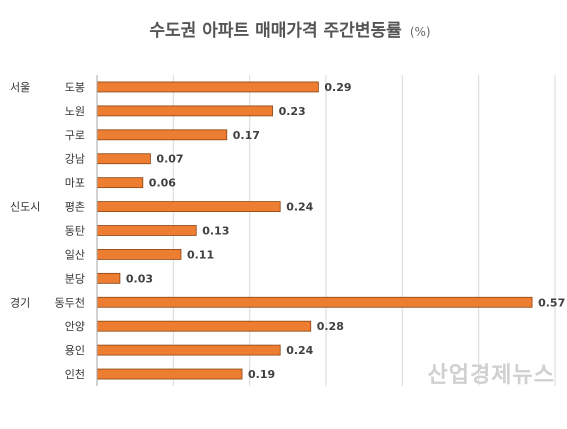 The image size is (567, 429). I want to click on value-label: 0.28, so click(330, 326).